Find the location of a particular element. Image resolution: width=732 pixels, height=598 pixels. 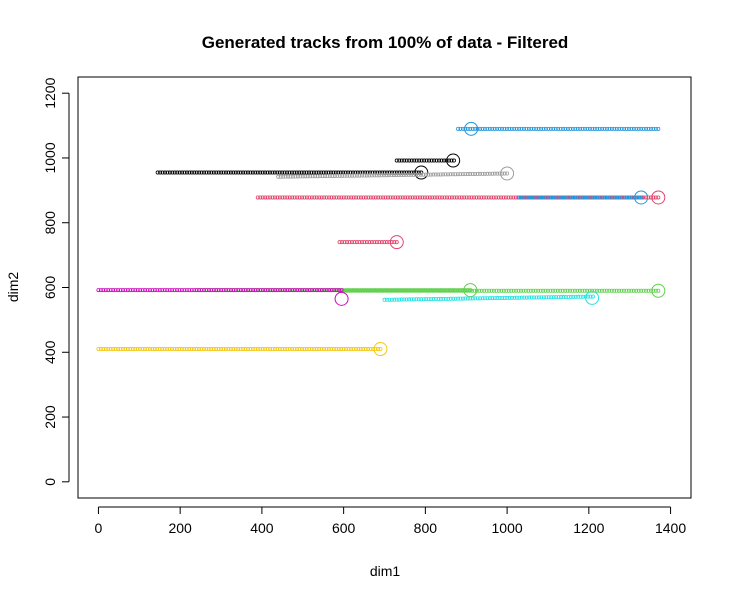

y-tick-label: 800 is located at coordinates (50, 223).